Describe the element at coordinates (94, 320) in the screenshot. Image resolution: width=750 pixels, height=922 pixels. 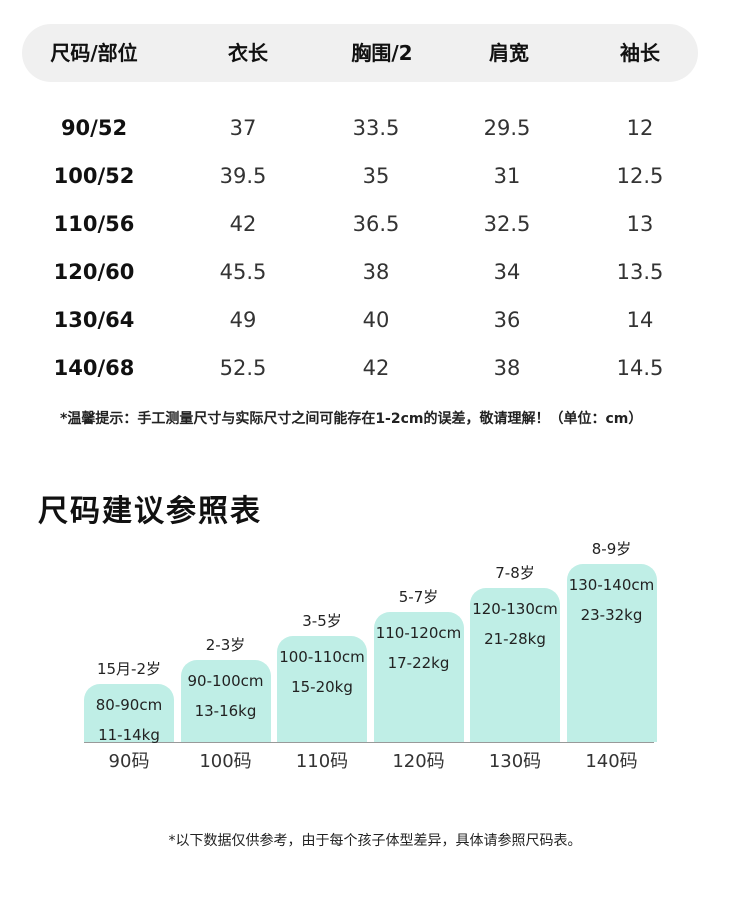
I see `size-cell: 130/64` at that location.